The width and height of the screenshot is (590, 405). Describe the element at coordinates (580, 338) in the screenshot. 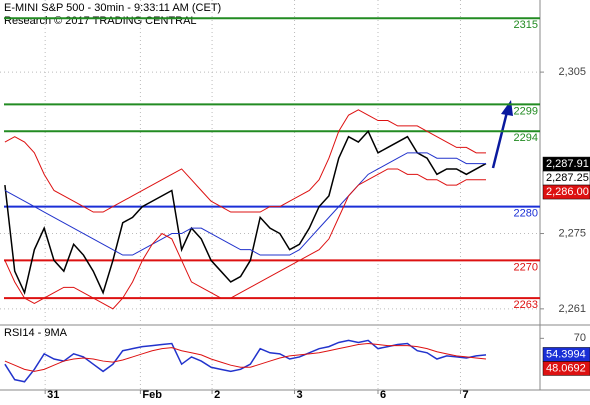

I see `y-tick-label: 70` at that location.